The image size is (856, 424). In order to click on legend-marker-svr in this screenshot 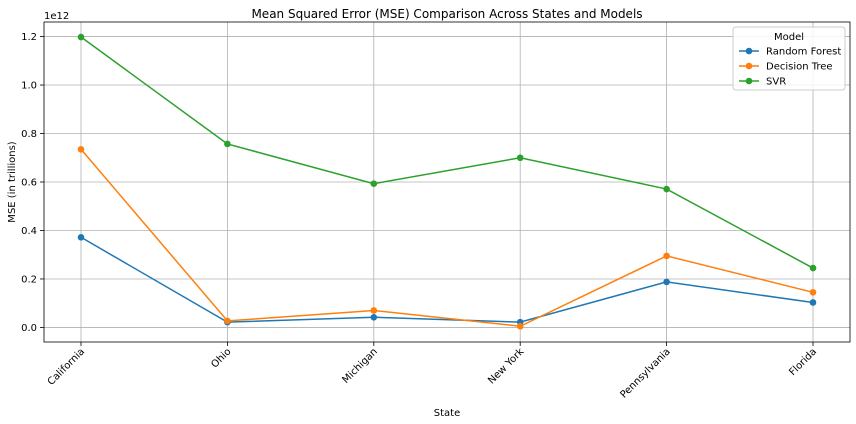, I will do `click(749, 81)`.